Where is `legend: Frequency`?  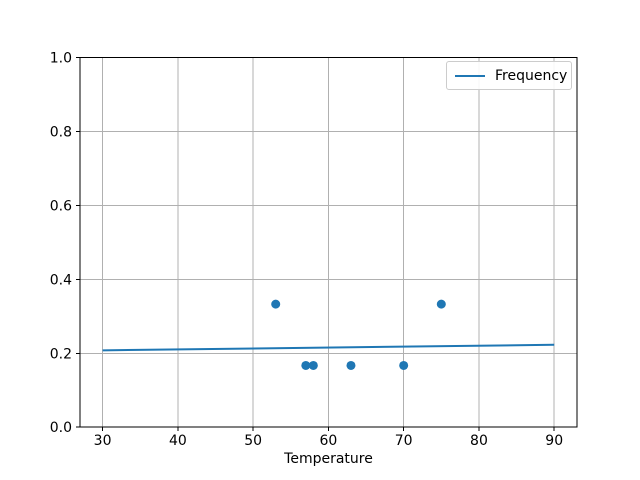
legend: Frequency is located at coordinates (509, 75).